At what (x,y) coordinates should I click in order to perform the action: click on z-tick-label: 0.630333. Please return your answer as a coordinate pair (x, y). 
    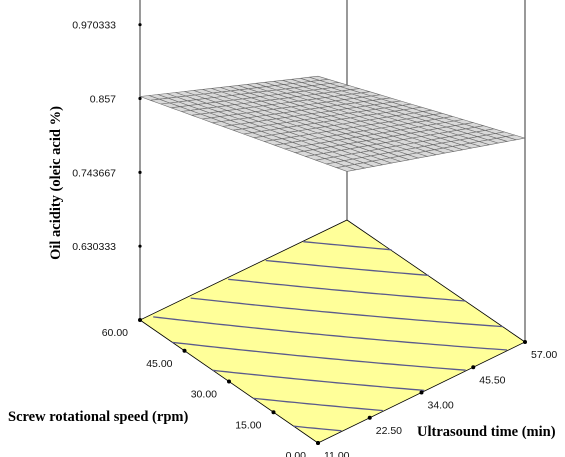
    Looking at the image, I should click on (94, 247).